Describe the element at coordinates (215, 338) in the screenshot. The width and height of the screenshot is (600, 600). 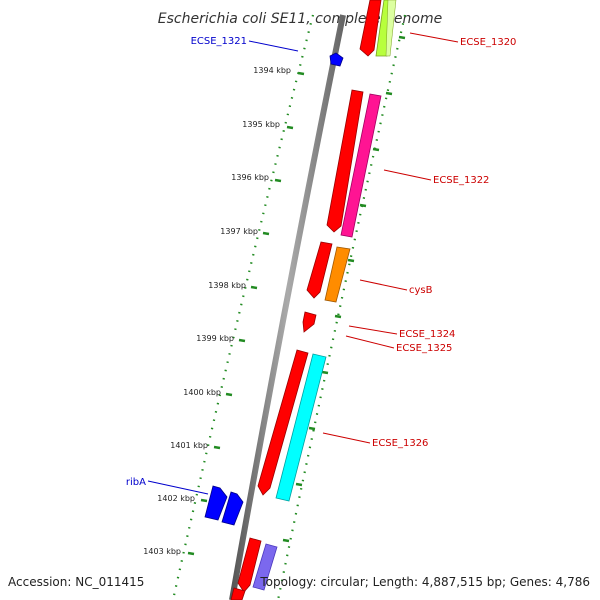
I see `kbp-label: 1399 kbp` at that location.